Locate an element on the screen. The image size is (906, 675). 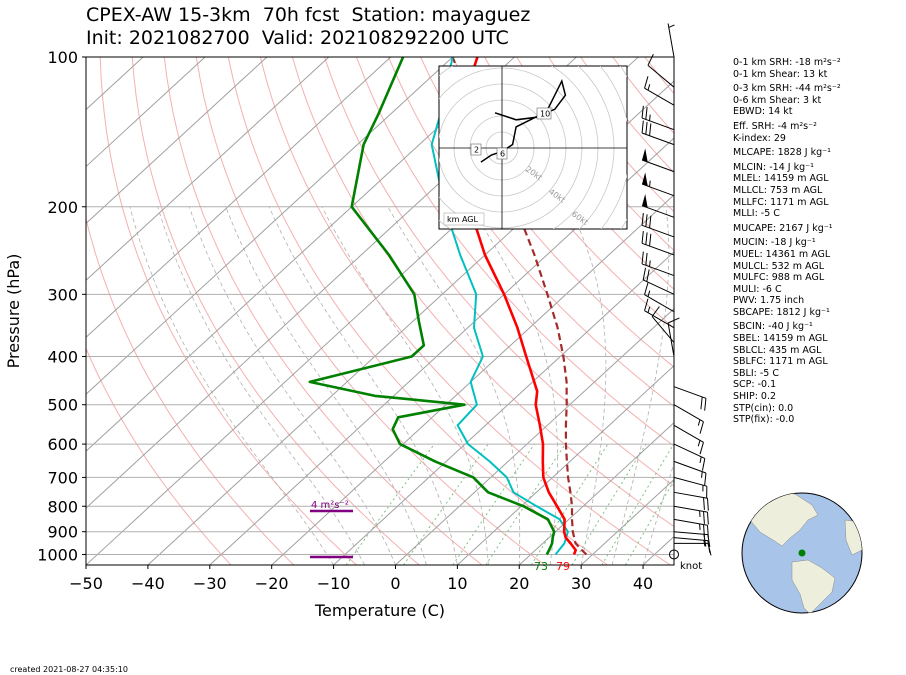
hodograph-height-label: 6 is located at coordinates (502, 154).